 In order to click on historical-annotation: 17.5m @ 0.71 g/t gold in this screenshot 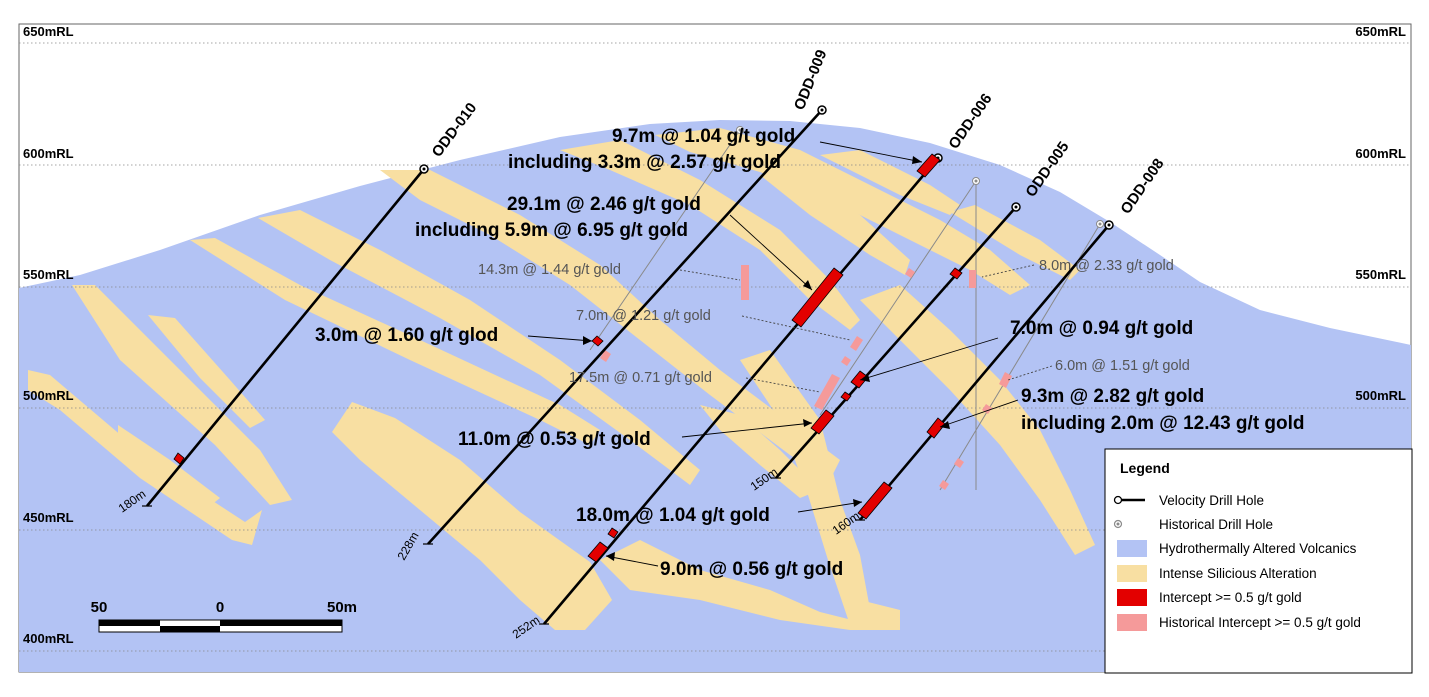, I will do `click(640, 378)`.